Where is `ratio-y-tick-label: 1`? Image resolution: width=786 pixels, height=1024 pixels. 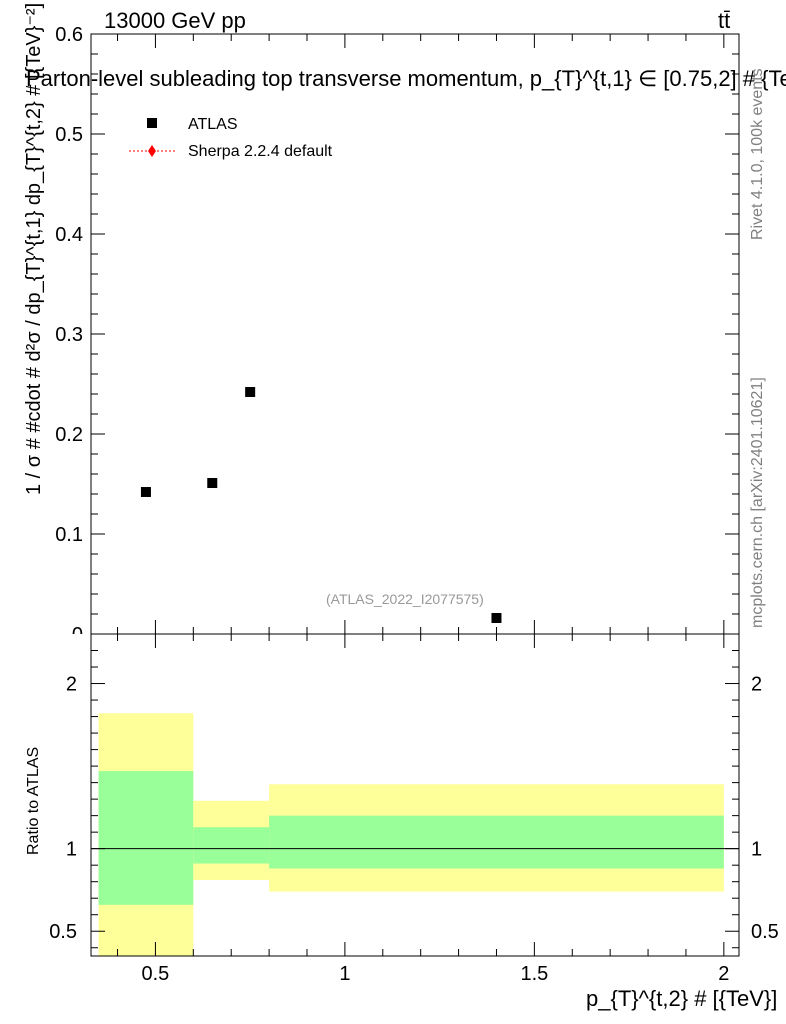 ratio-y-tick-label: 1 is located at coordinates (71, 850).